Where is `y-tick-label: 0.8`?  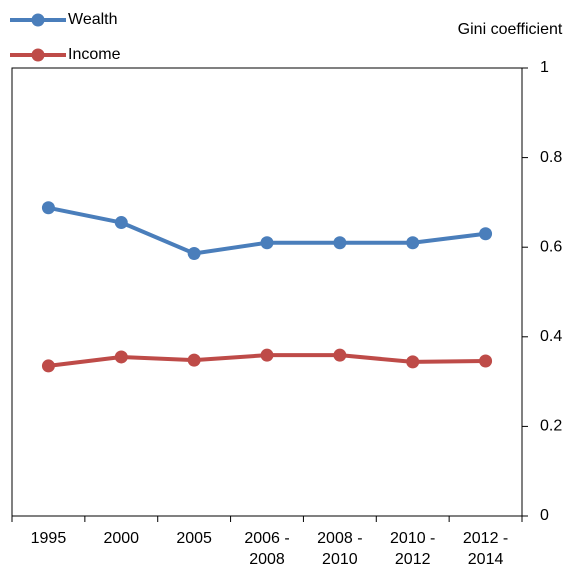 y-tick-label: 0.8 is located at coordinates (551, 157).